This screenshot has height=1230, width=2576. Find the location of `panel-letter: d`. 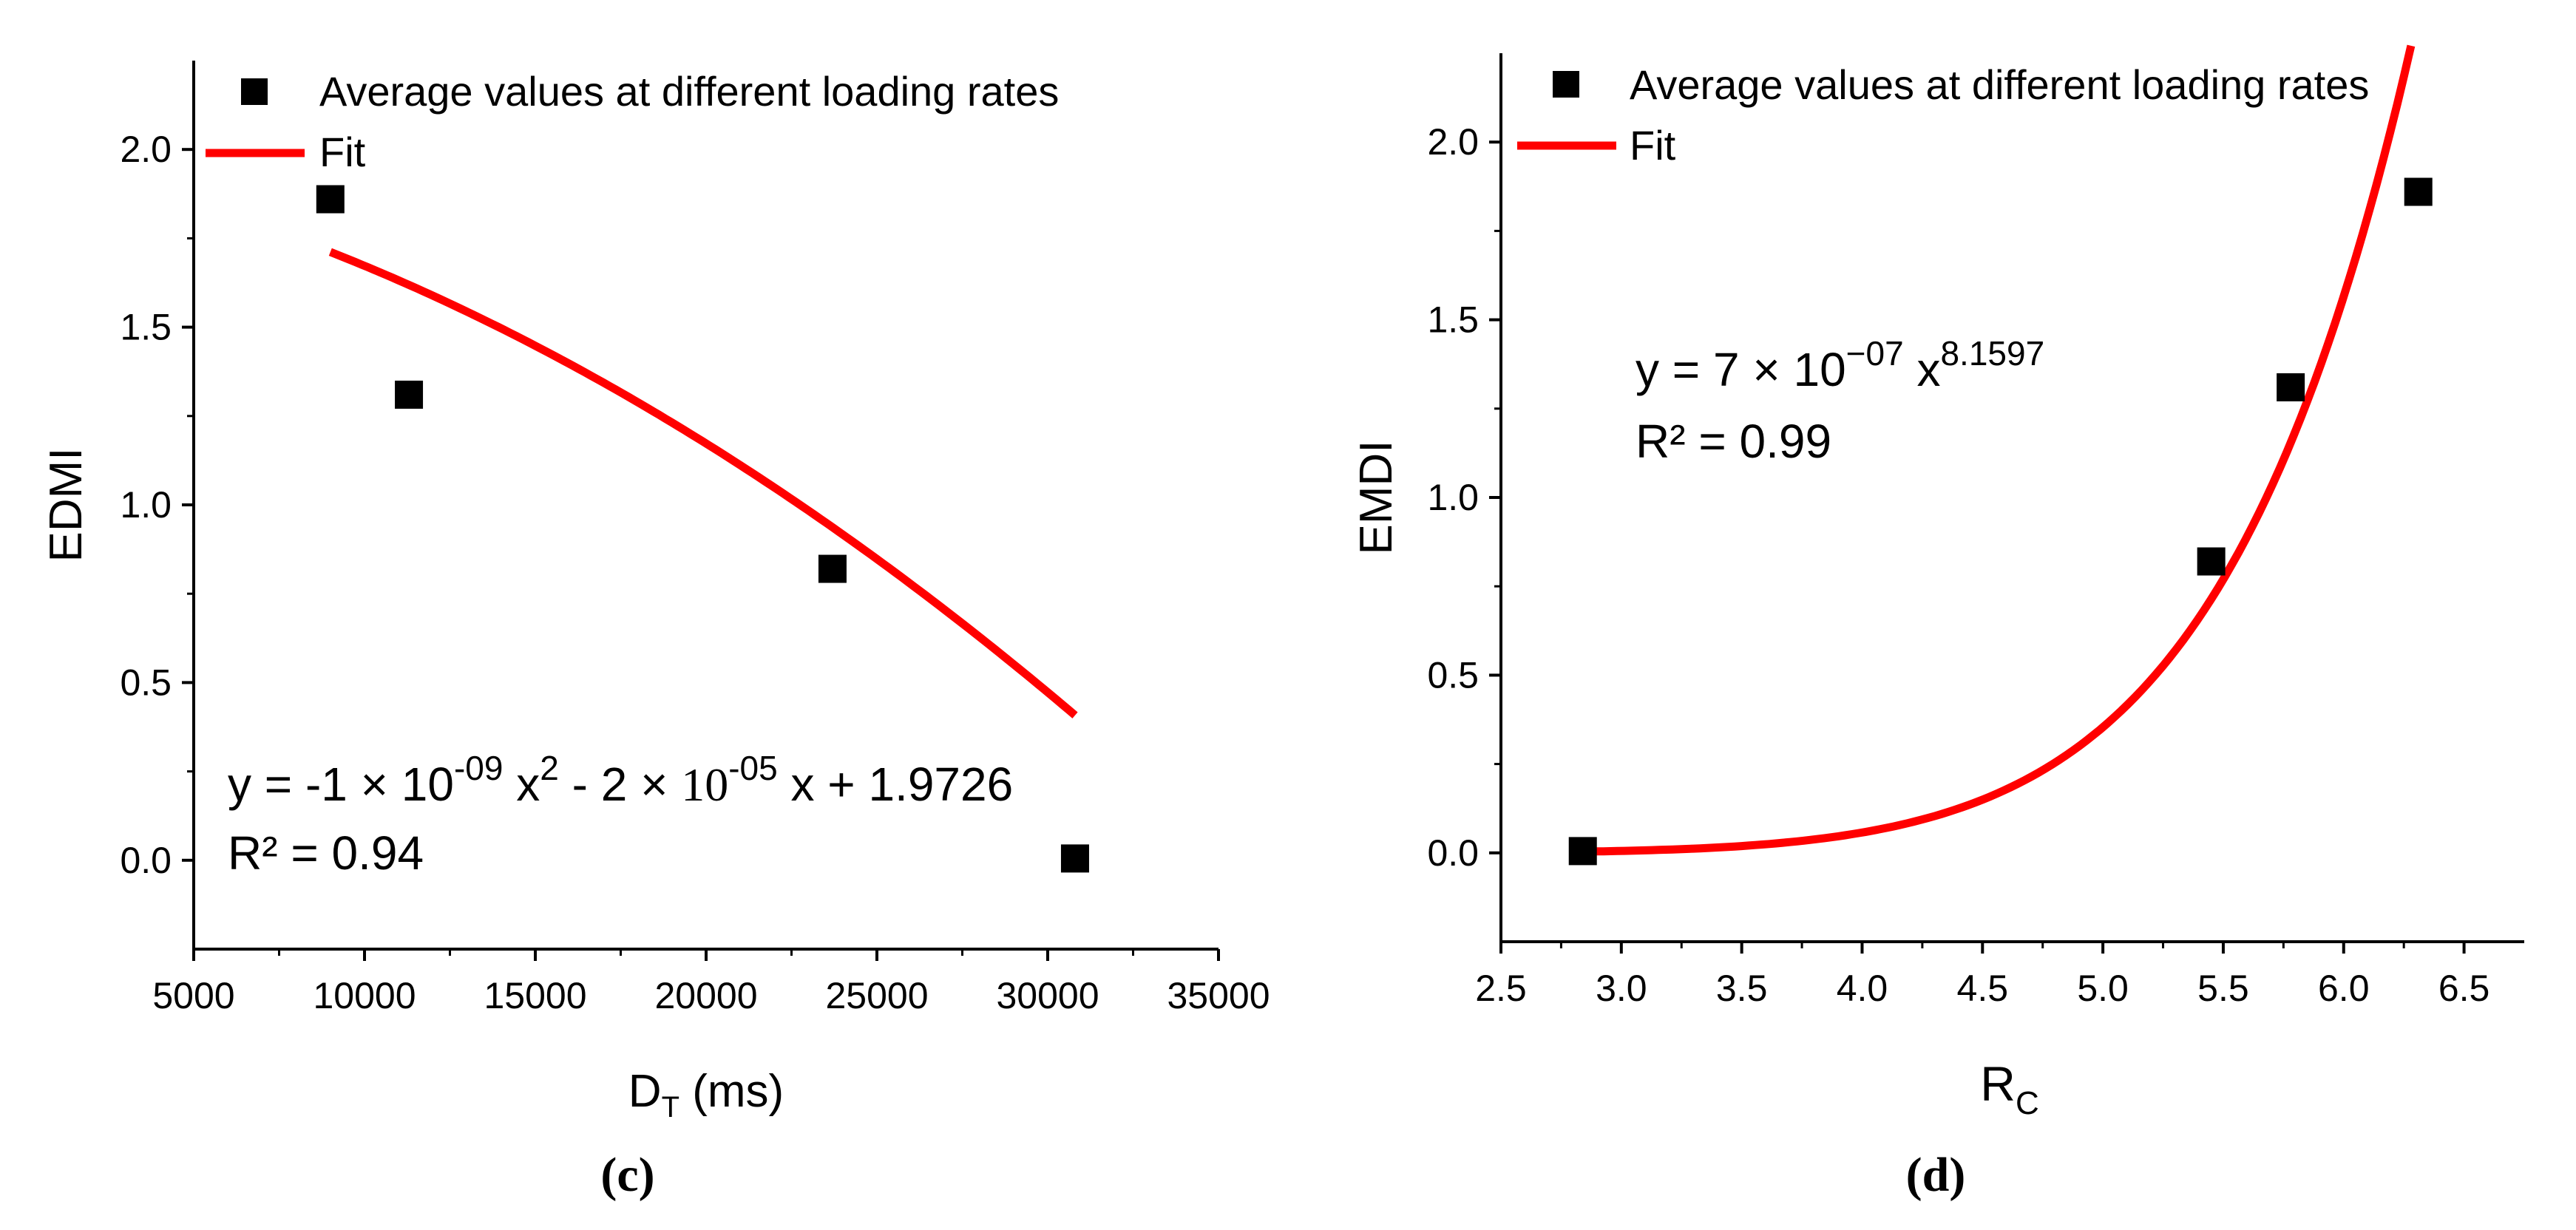

panel-letter: d is located at coordinates (1936, 1175).